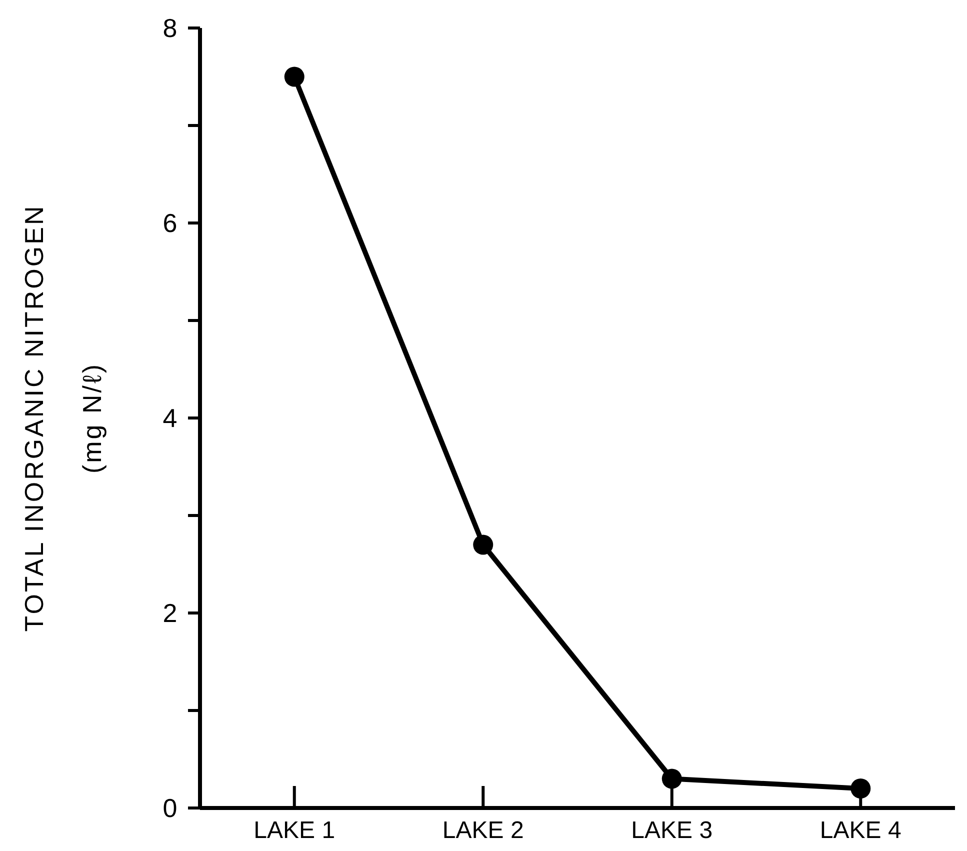 Image resolution: width=967 pixels, height=851 pixels. I want to click on x-tick-label: LAKE 2, so click(483, 830).